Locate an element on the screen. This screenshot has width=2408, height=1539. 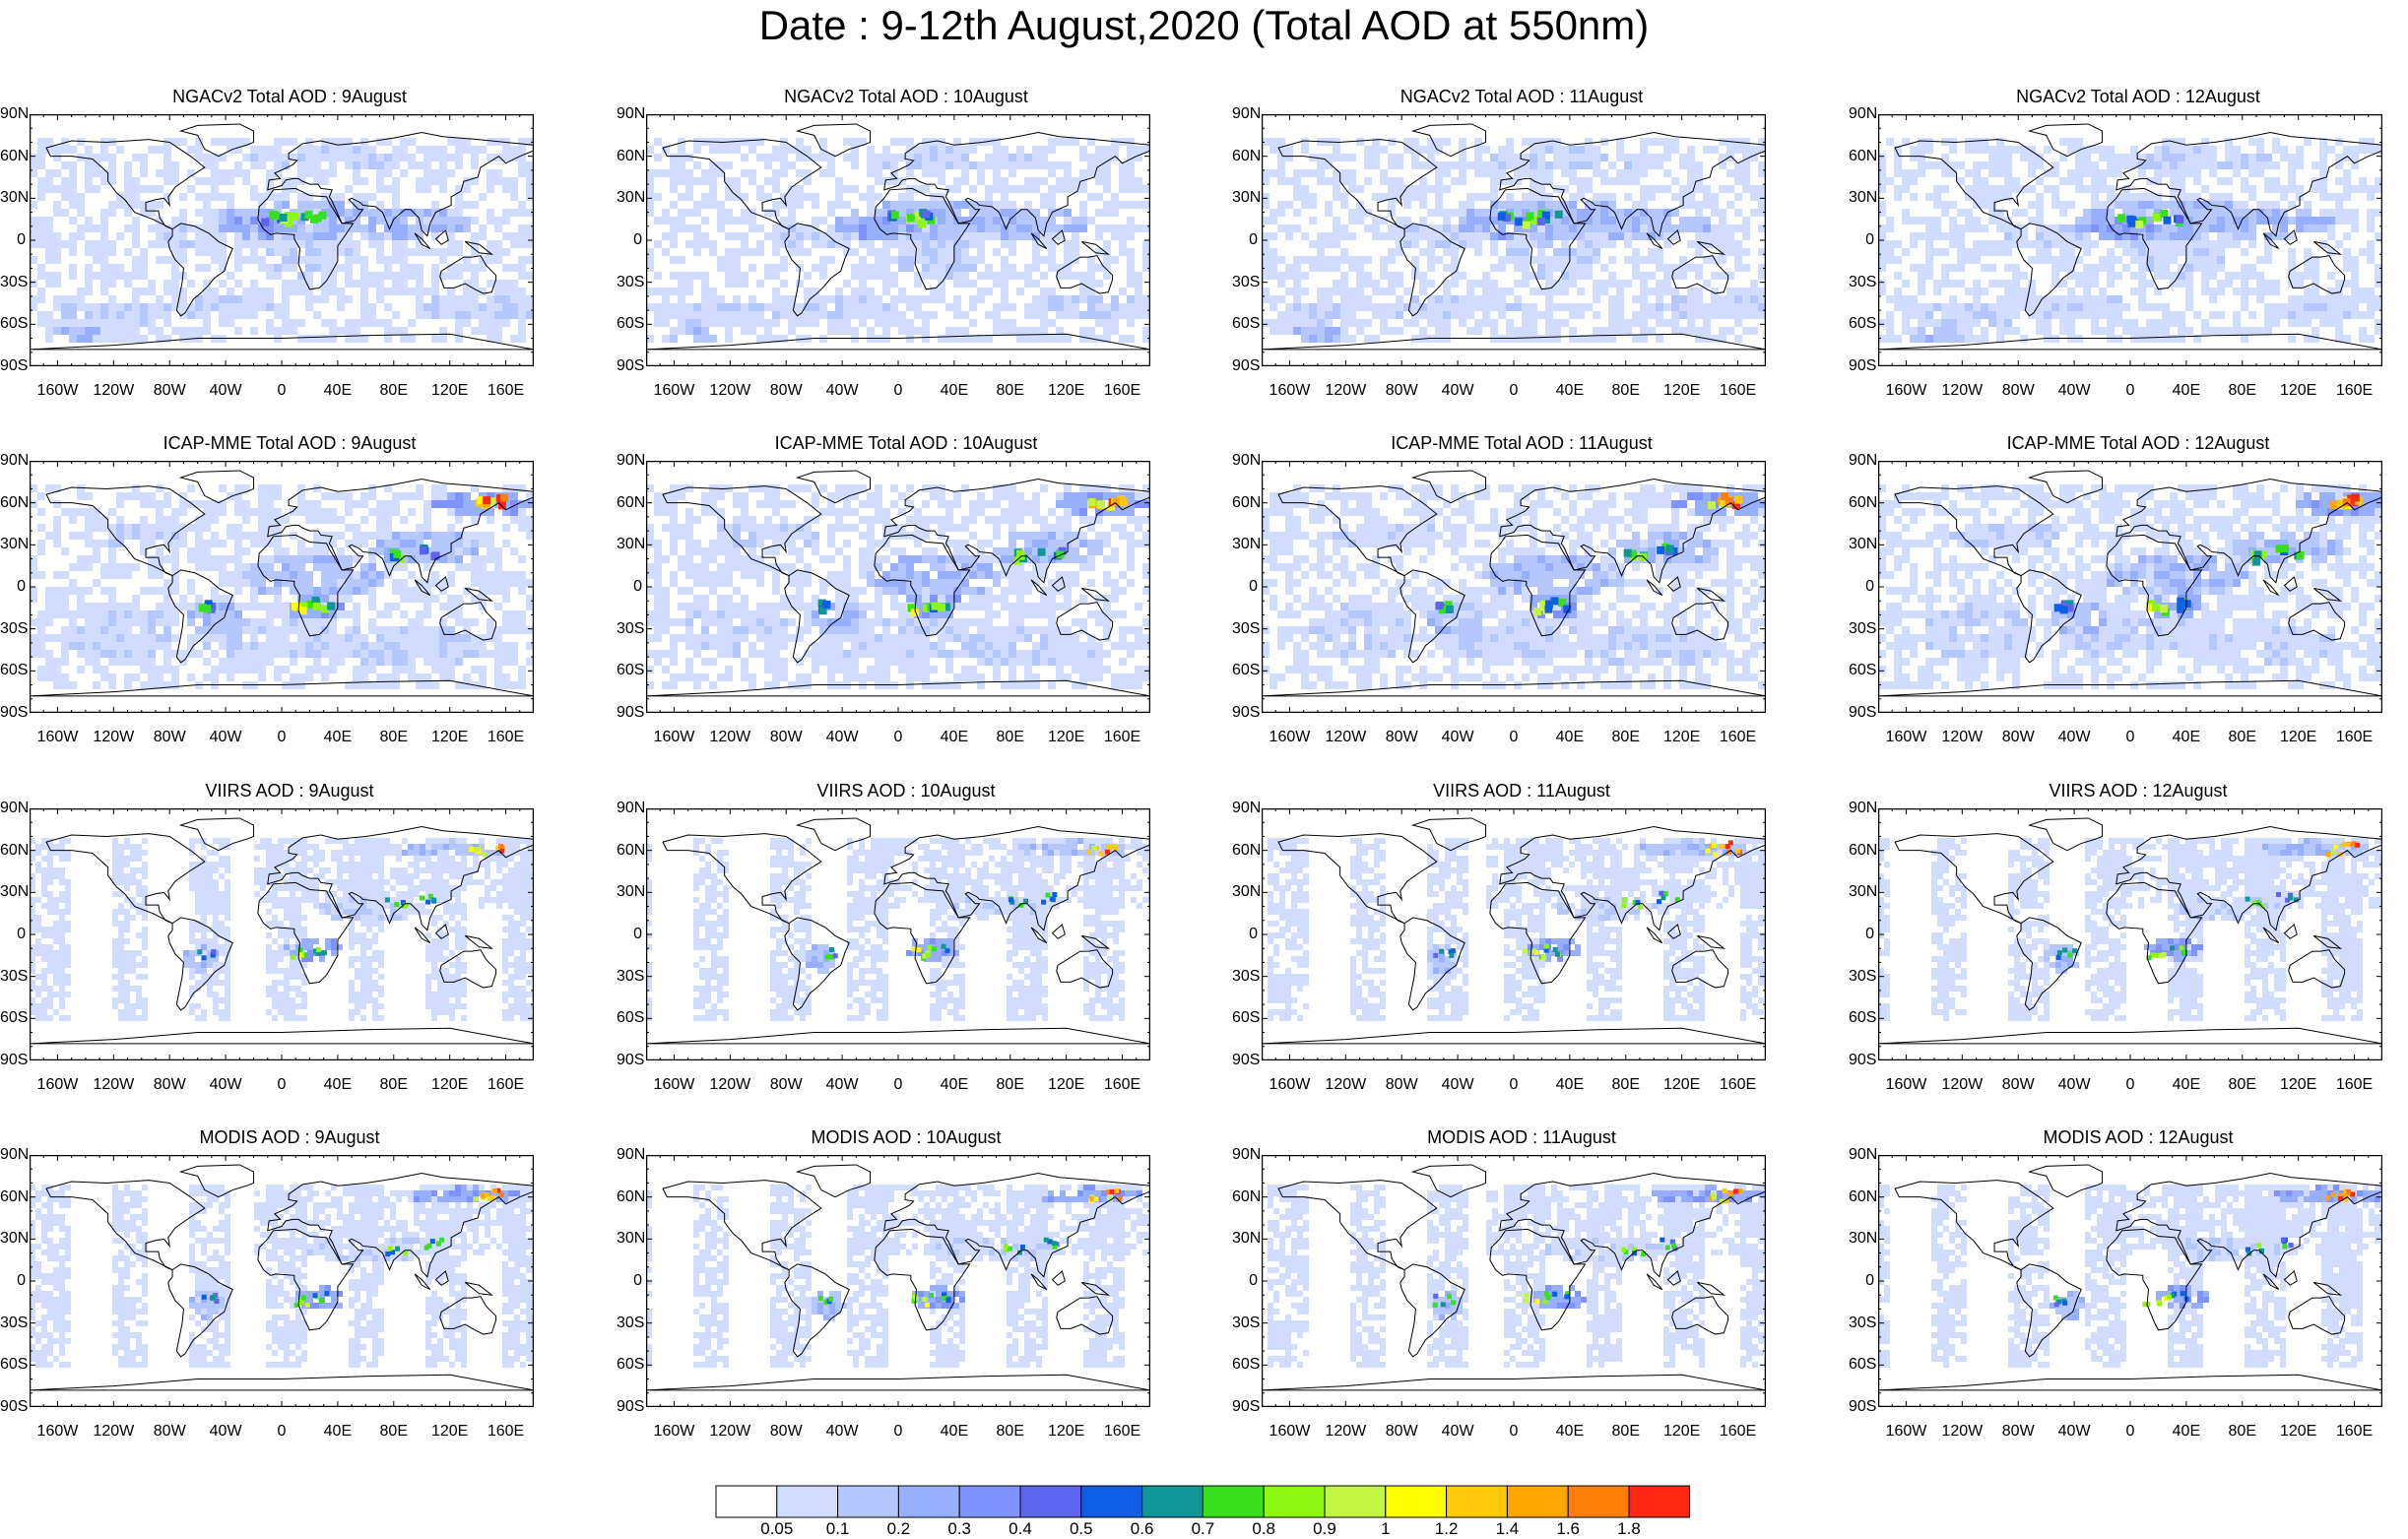
coastlines is located at coordinates (282, 583).